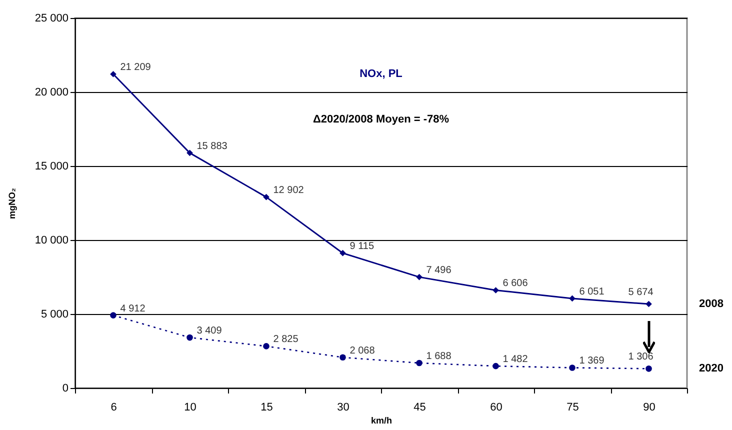  What do you see at coordinates (711, 304) in the screenshot?
I see `text: 2008` at bounding box center [711, 304].